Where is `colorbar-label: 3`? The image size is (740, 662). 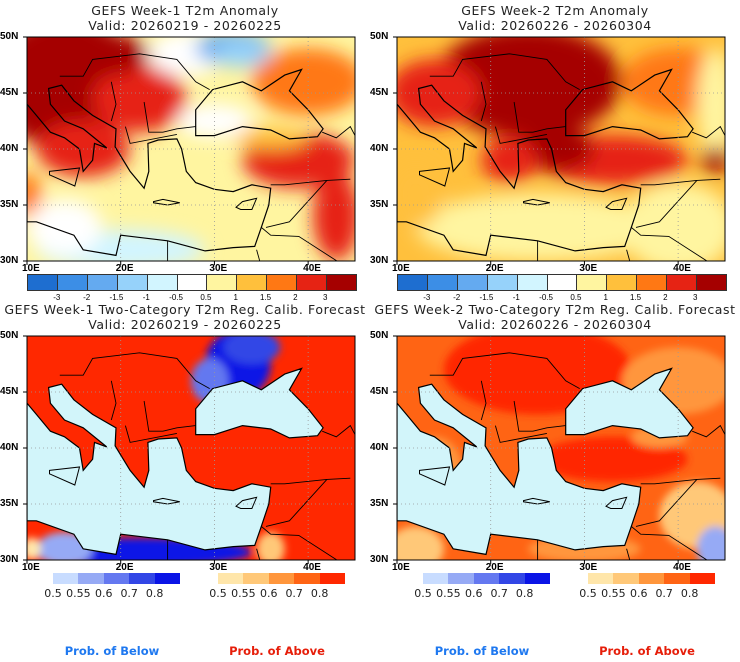 colorbar-label: 3 is located at coordinates (325, 297).